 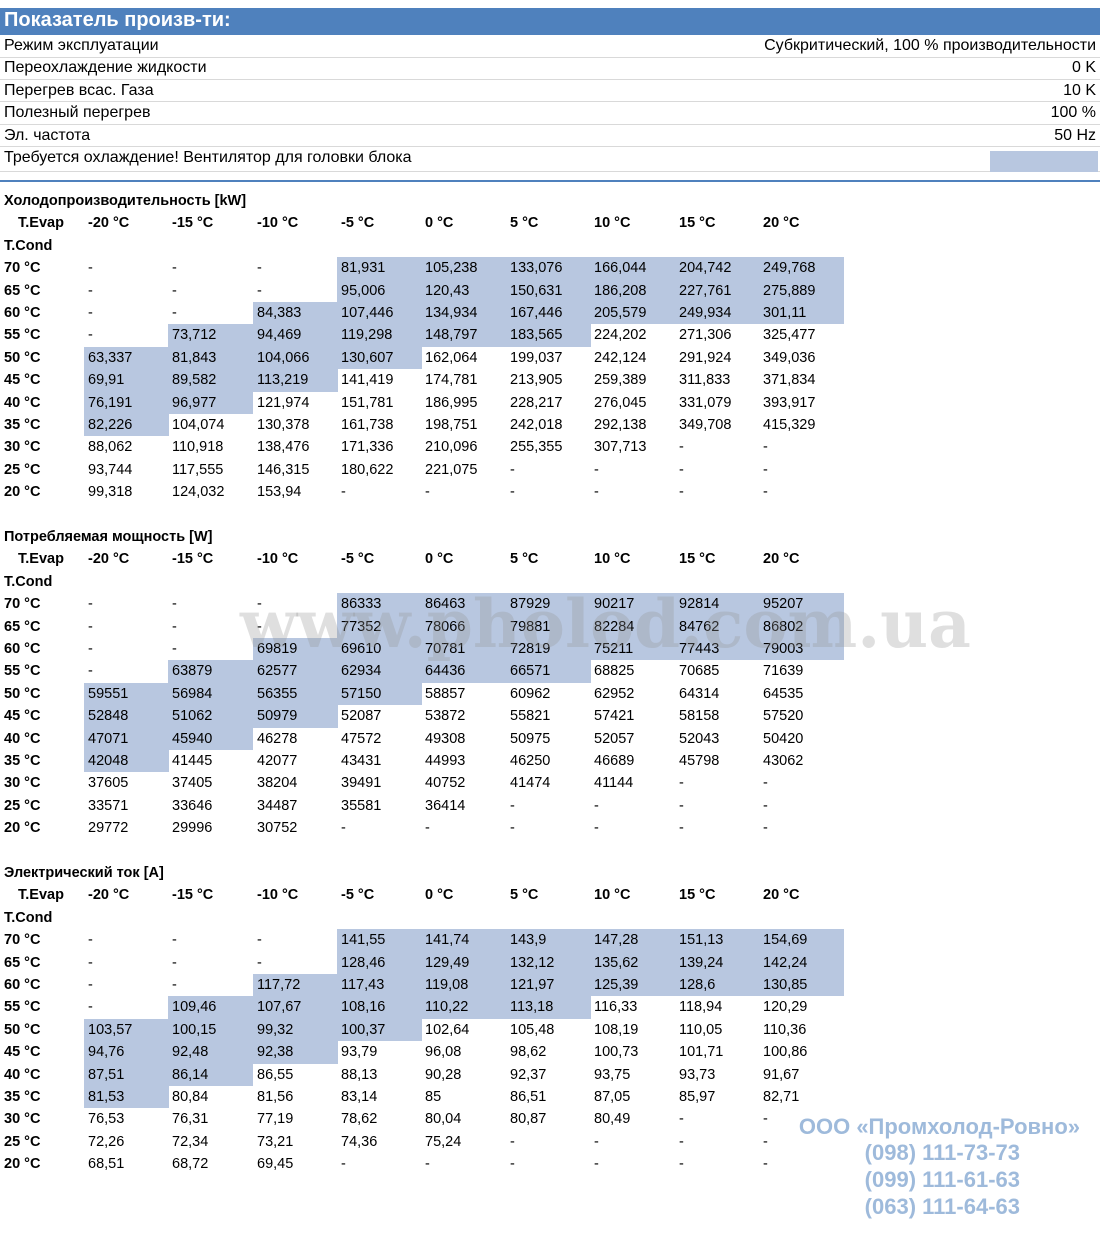 I want to click on table-cell: 92,38, so click(x=295, y=1052).